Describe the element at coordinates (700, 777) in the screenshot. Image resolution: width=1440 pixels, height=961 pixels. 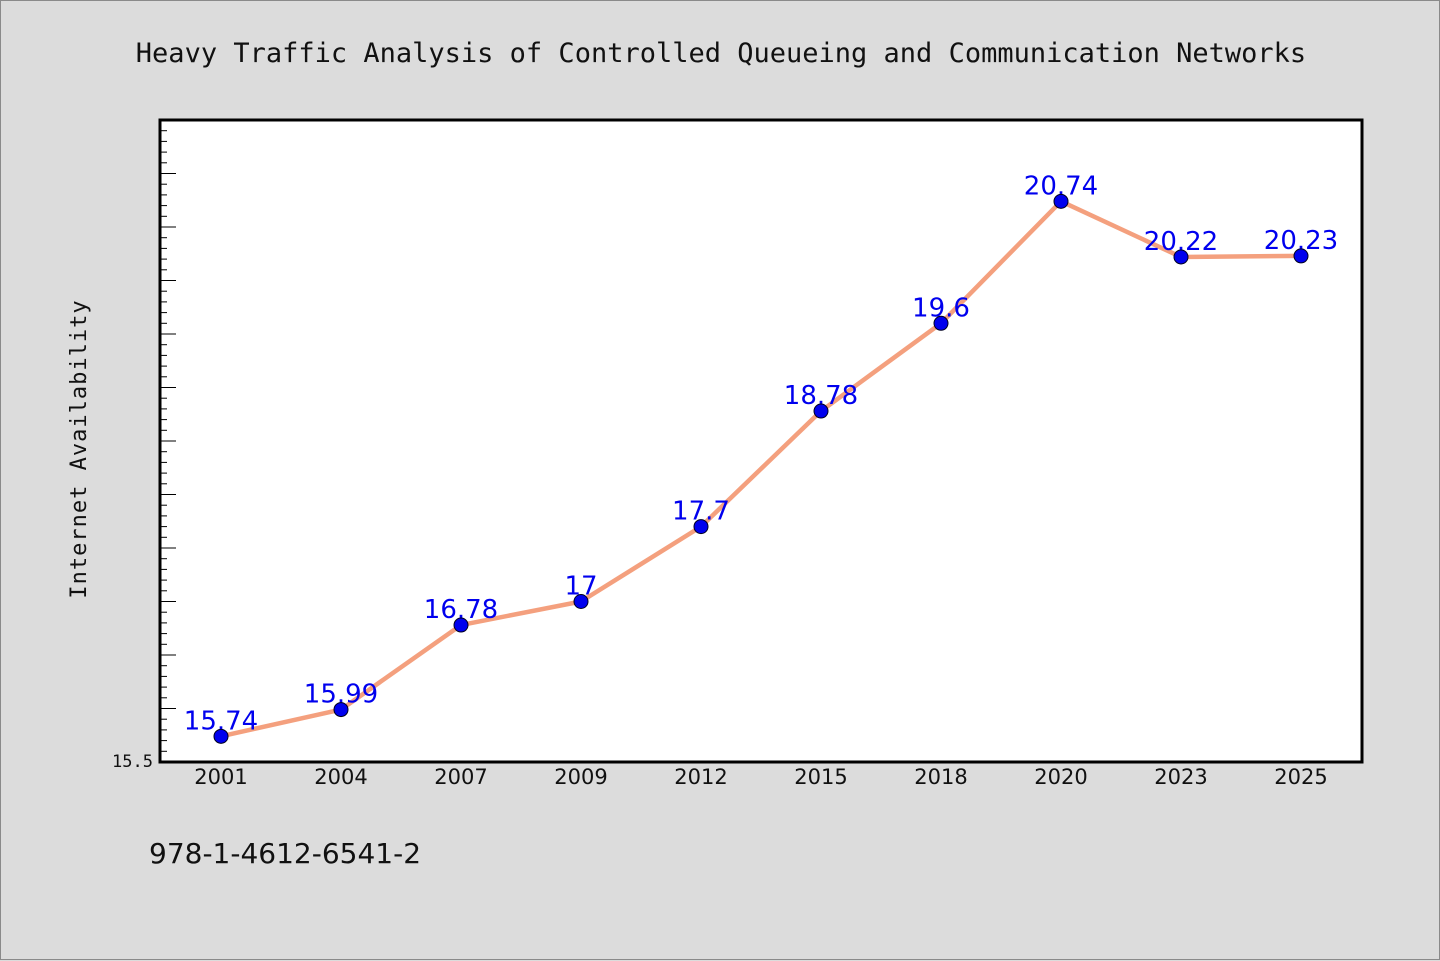
I see `x-tick-label: 2012` at that location.